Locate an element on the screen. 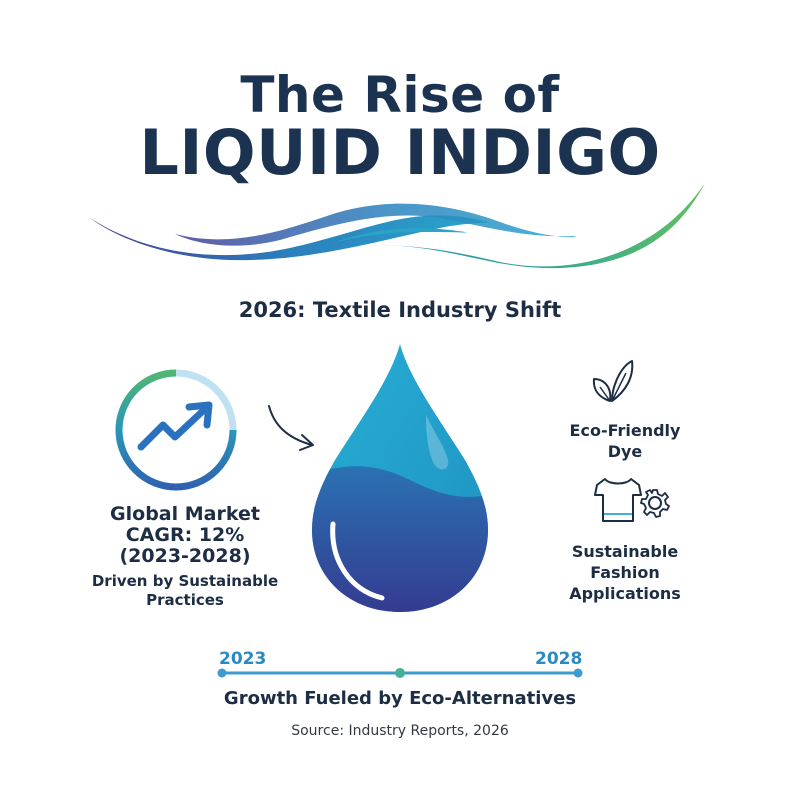  subtitle: 2026: Textile Industry Shift is located at coordinates (400, 310).